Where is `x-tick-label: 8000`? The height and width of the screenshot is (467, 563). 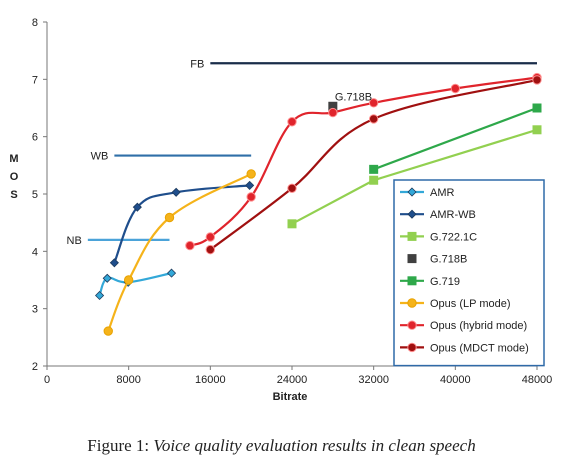
x-tick-label: 8000 is located at coordinates (128, 380).